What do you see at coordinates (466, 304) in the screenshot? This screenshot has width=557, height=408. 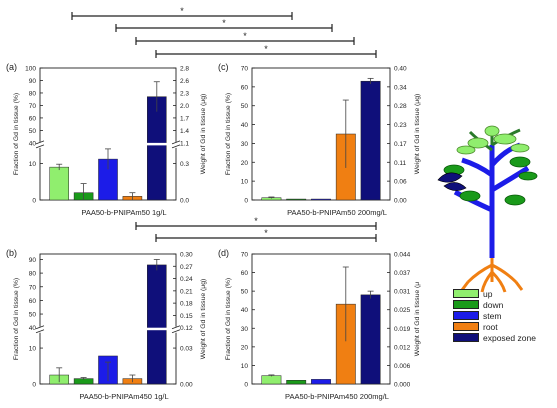 I see `legend-swatch-down` at bounding box center [466, 304].